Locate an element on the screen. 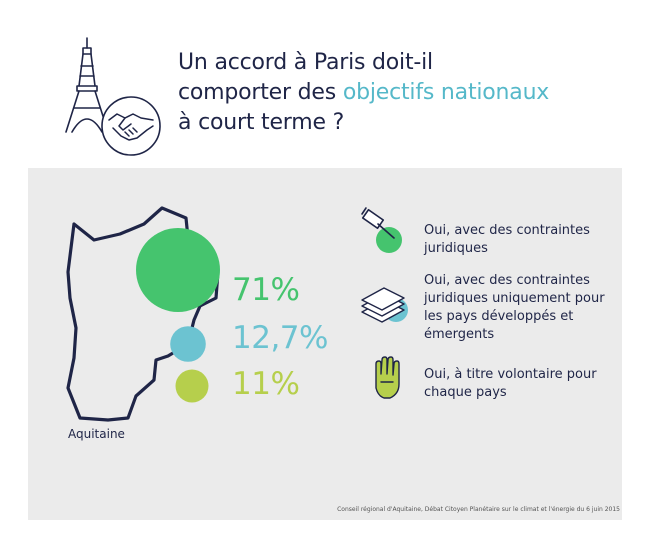 The height and width of the screenshot is (535, 650). title-accent: objectifs nationaux is located at coordinates (446, 92).